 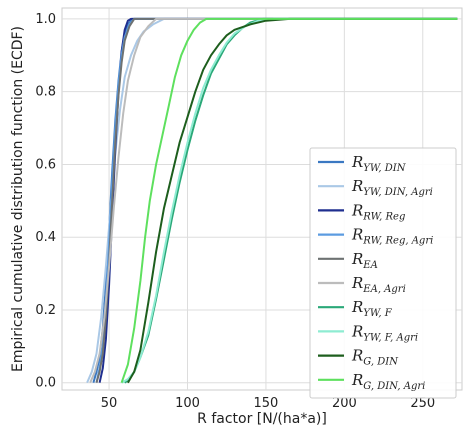 What do you see at coordinates (378, 211) in the screenshot?
I see `legend-entry: RRW, Reg` at bounding box center [378, 211].